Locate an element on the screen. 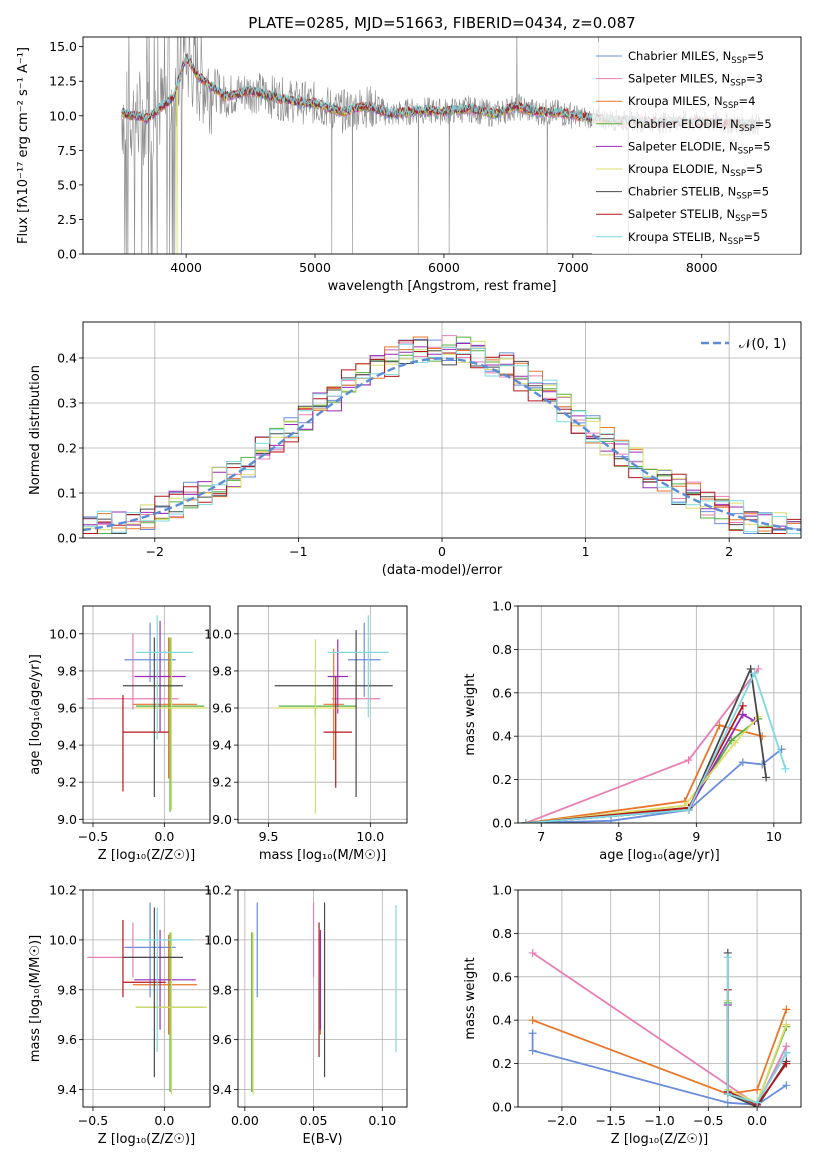  y-axis-label: age [log₁₀(age/yr)] is located at coordinates (35, 714).